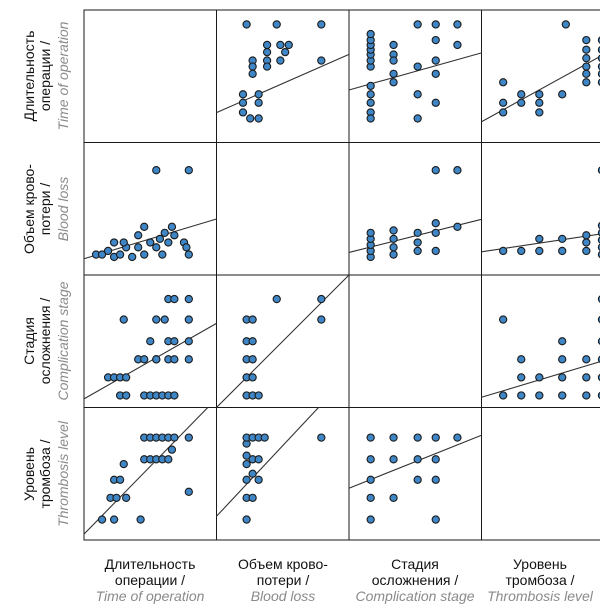 The height and width of the screenshot is (606, 600). Describe the element at coordinates (63, 473) in the screenshot. I see `row-label-4-english: Thrombosis level` at that location.